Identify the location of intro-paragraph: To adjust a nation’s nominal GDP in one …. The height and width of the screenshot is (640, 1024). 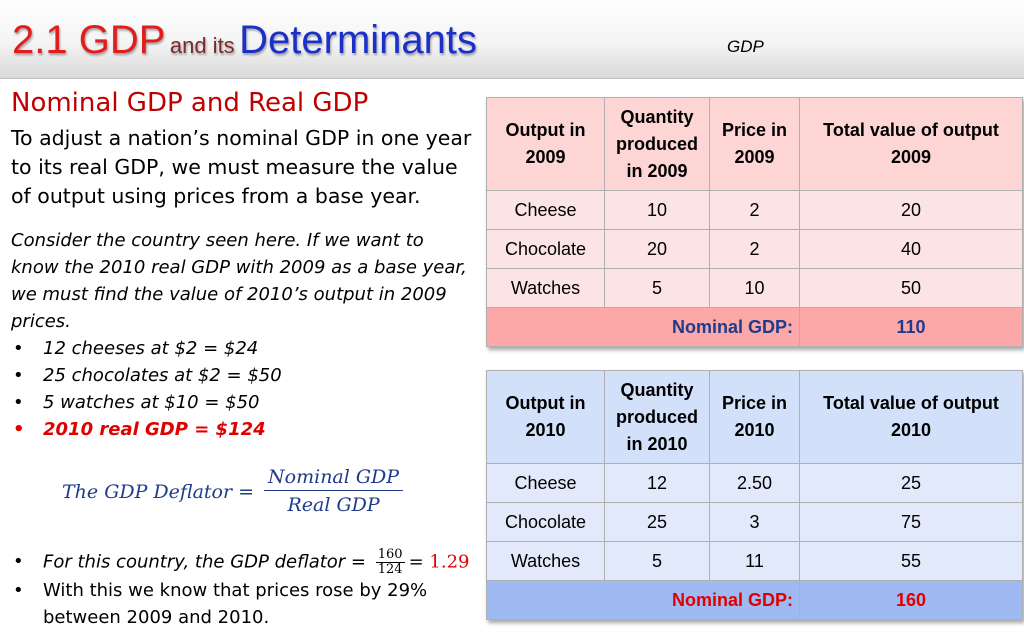
(241, 167).